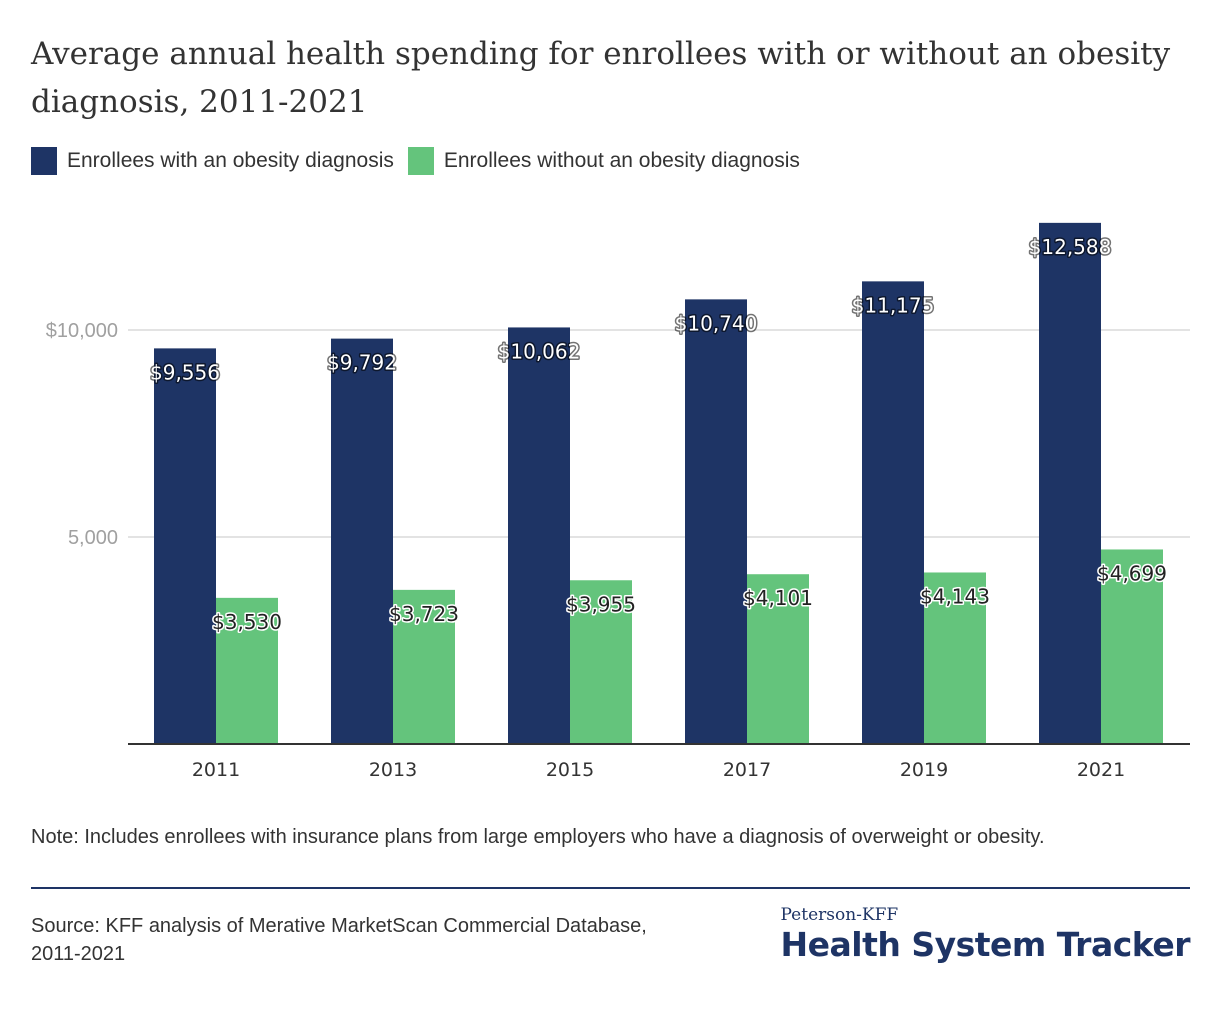  Describe the element at coordinates (778, 659) in the screenshot. I see `bar-without-2017` at that location.